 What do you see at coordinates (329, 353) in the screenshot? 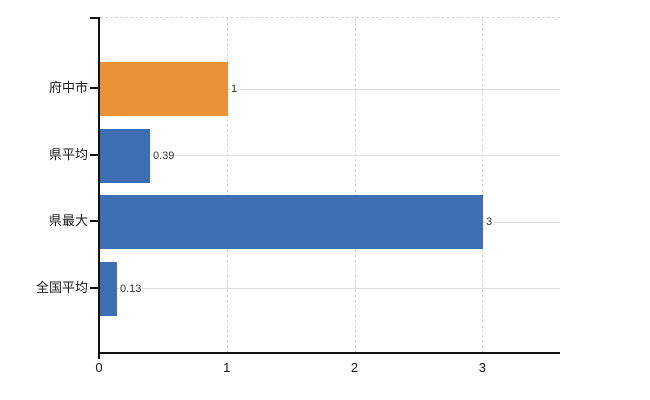
I see `x-axis-line` at bounding box center [329, 353].